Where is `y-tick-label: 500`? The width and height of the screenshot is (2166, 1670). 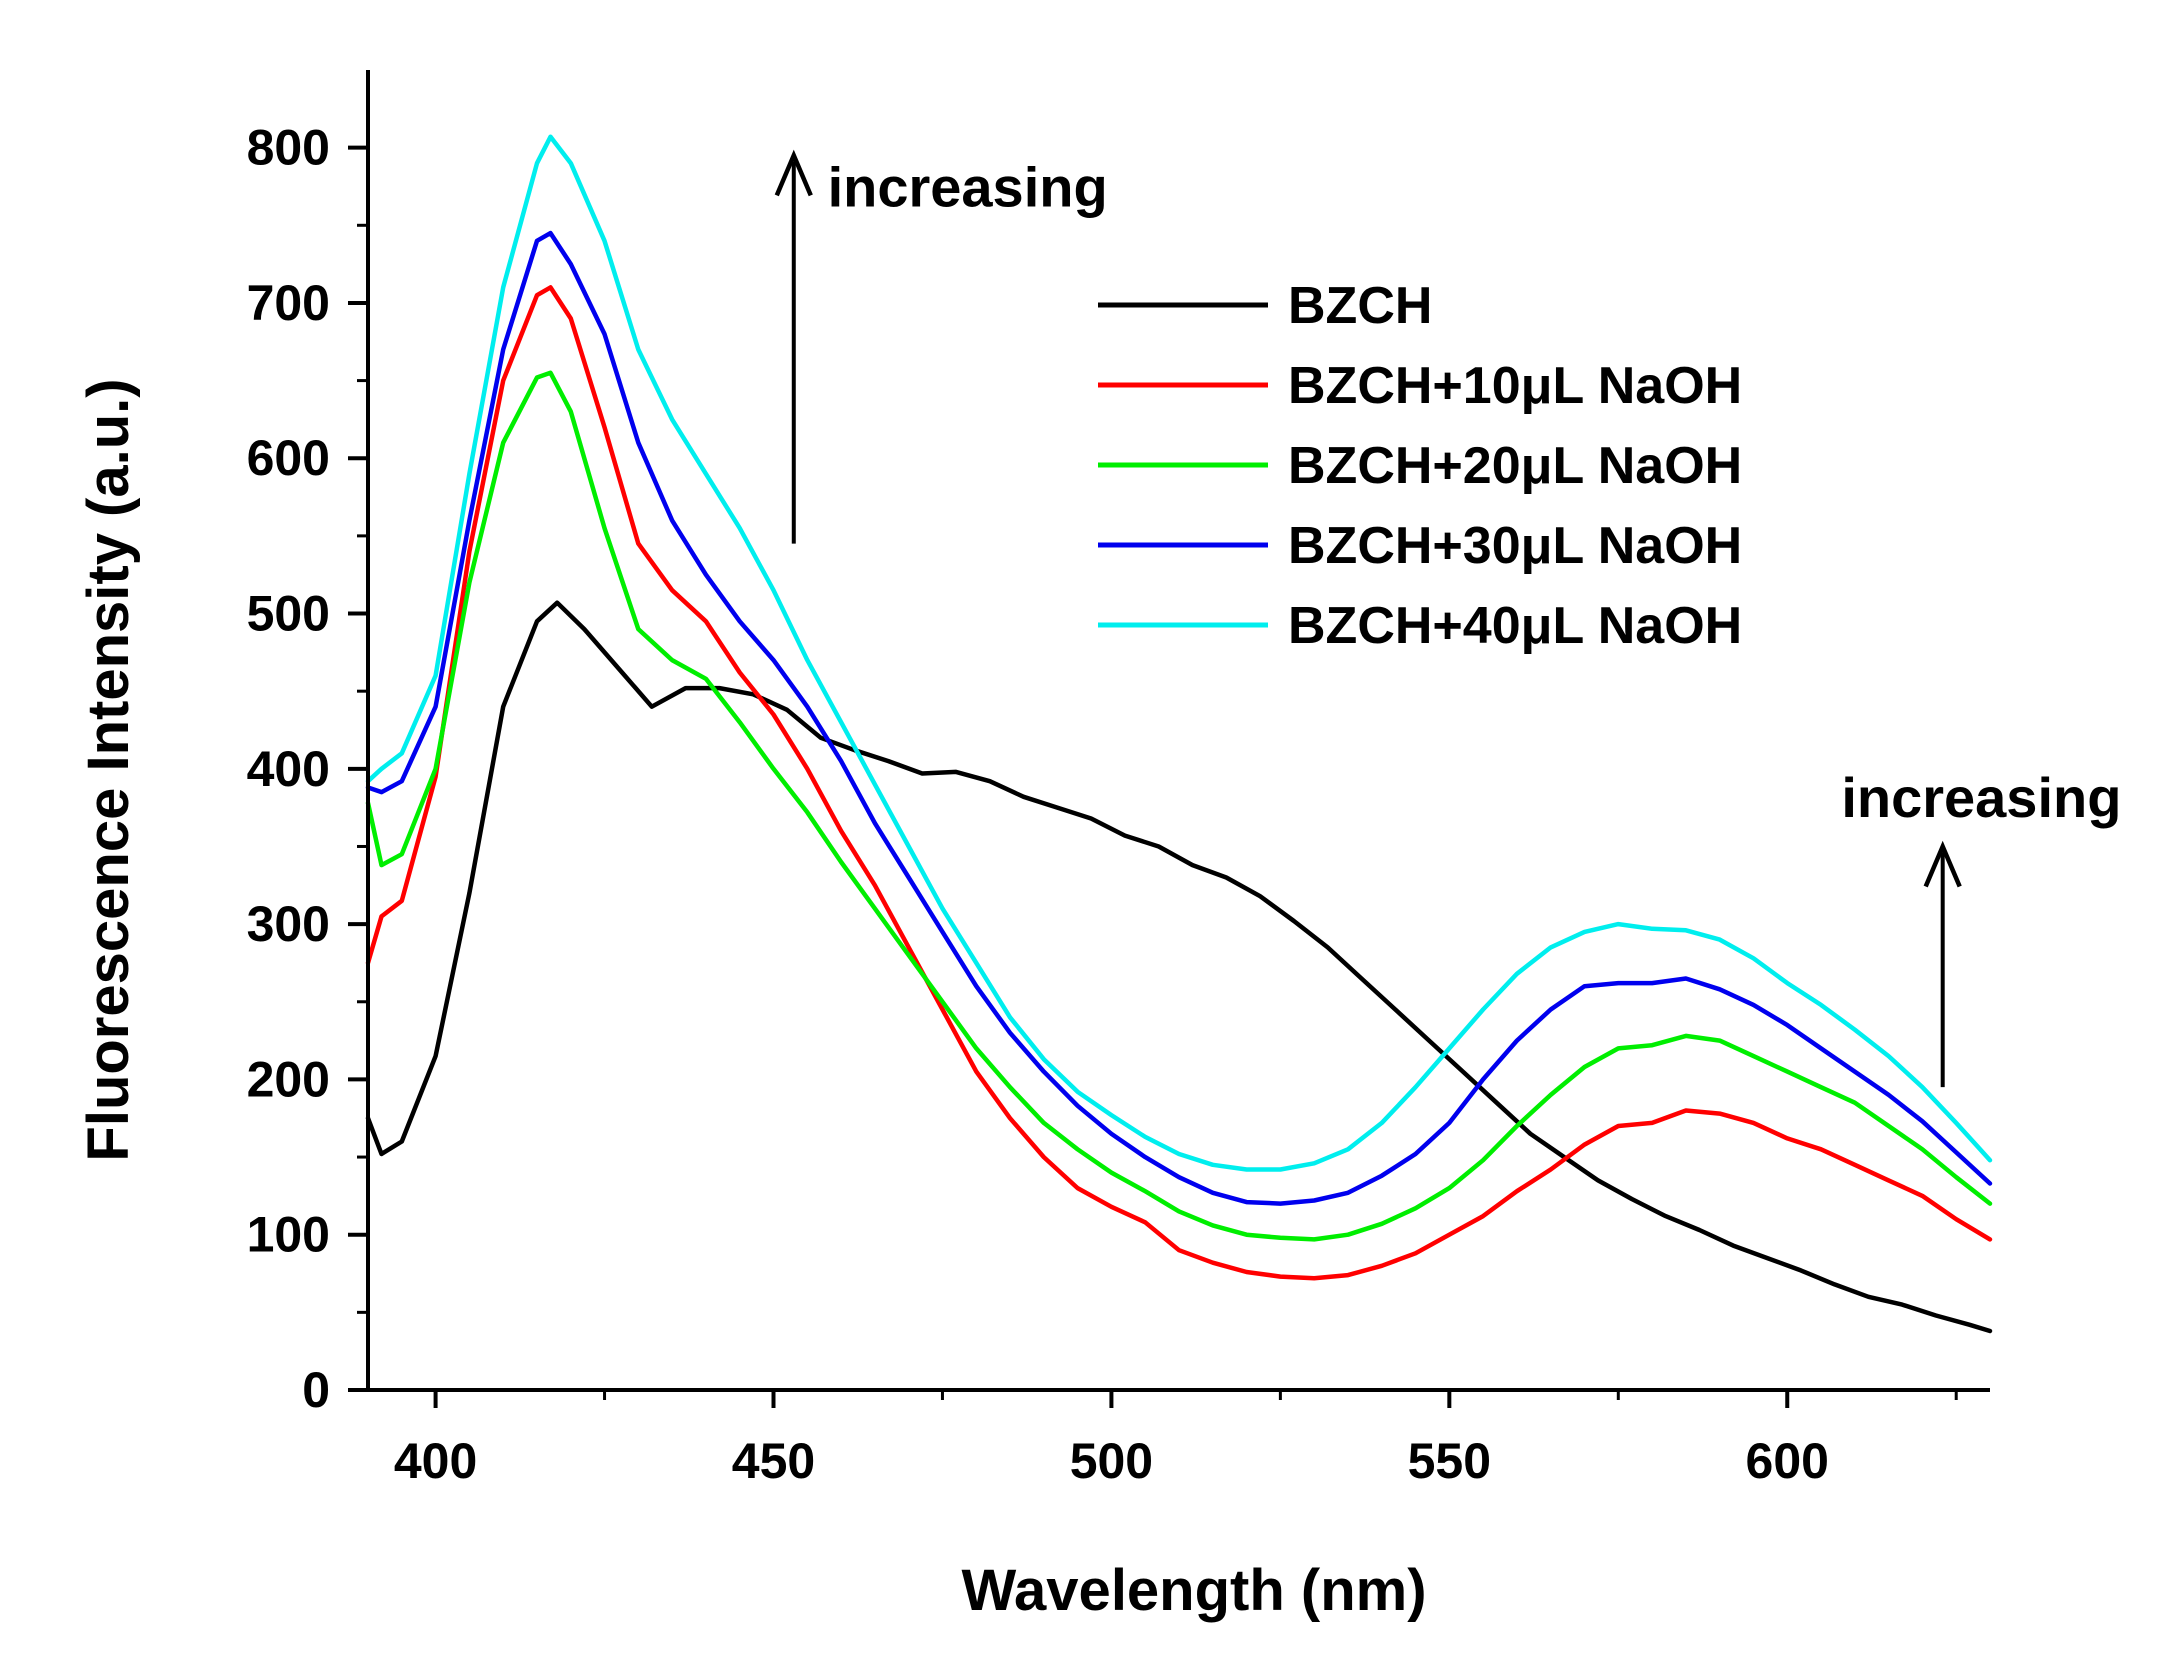 y-tick-label: 500 is located at coordinates (288, 614).